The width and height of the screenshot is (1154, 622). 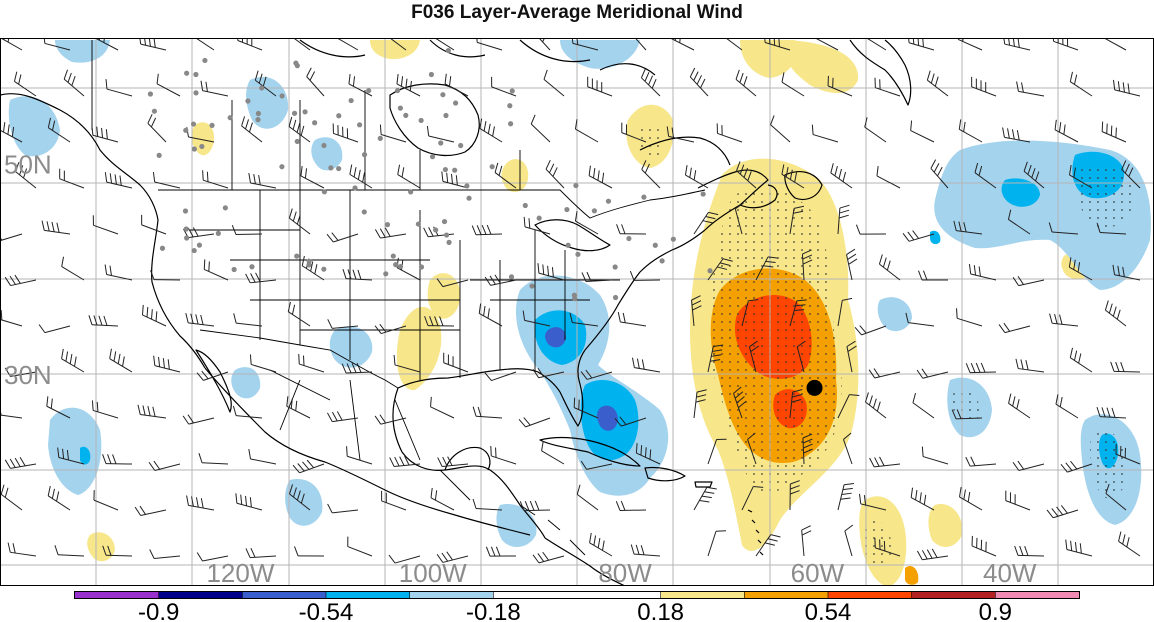 I want to click on chart-title: F036 Layer-Average Meridional Wind, so click(x=577, y=12).